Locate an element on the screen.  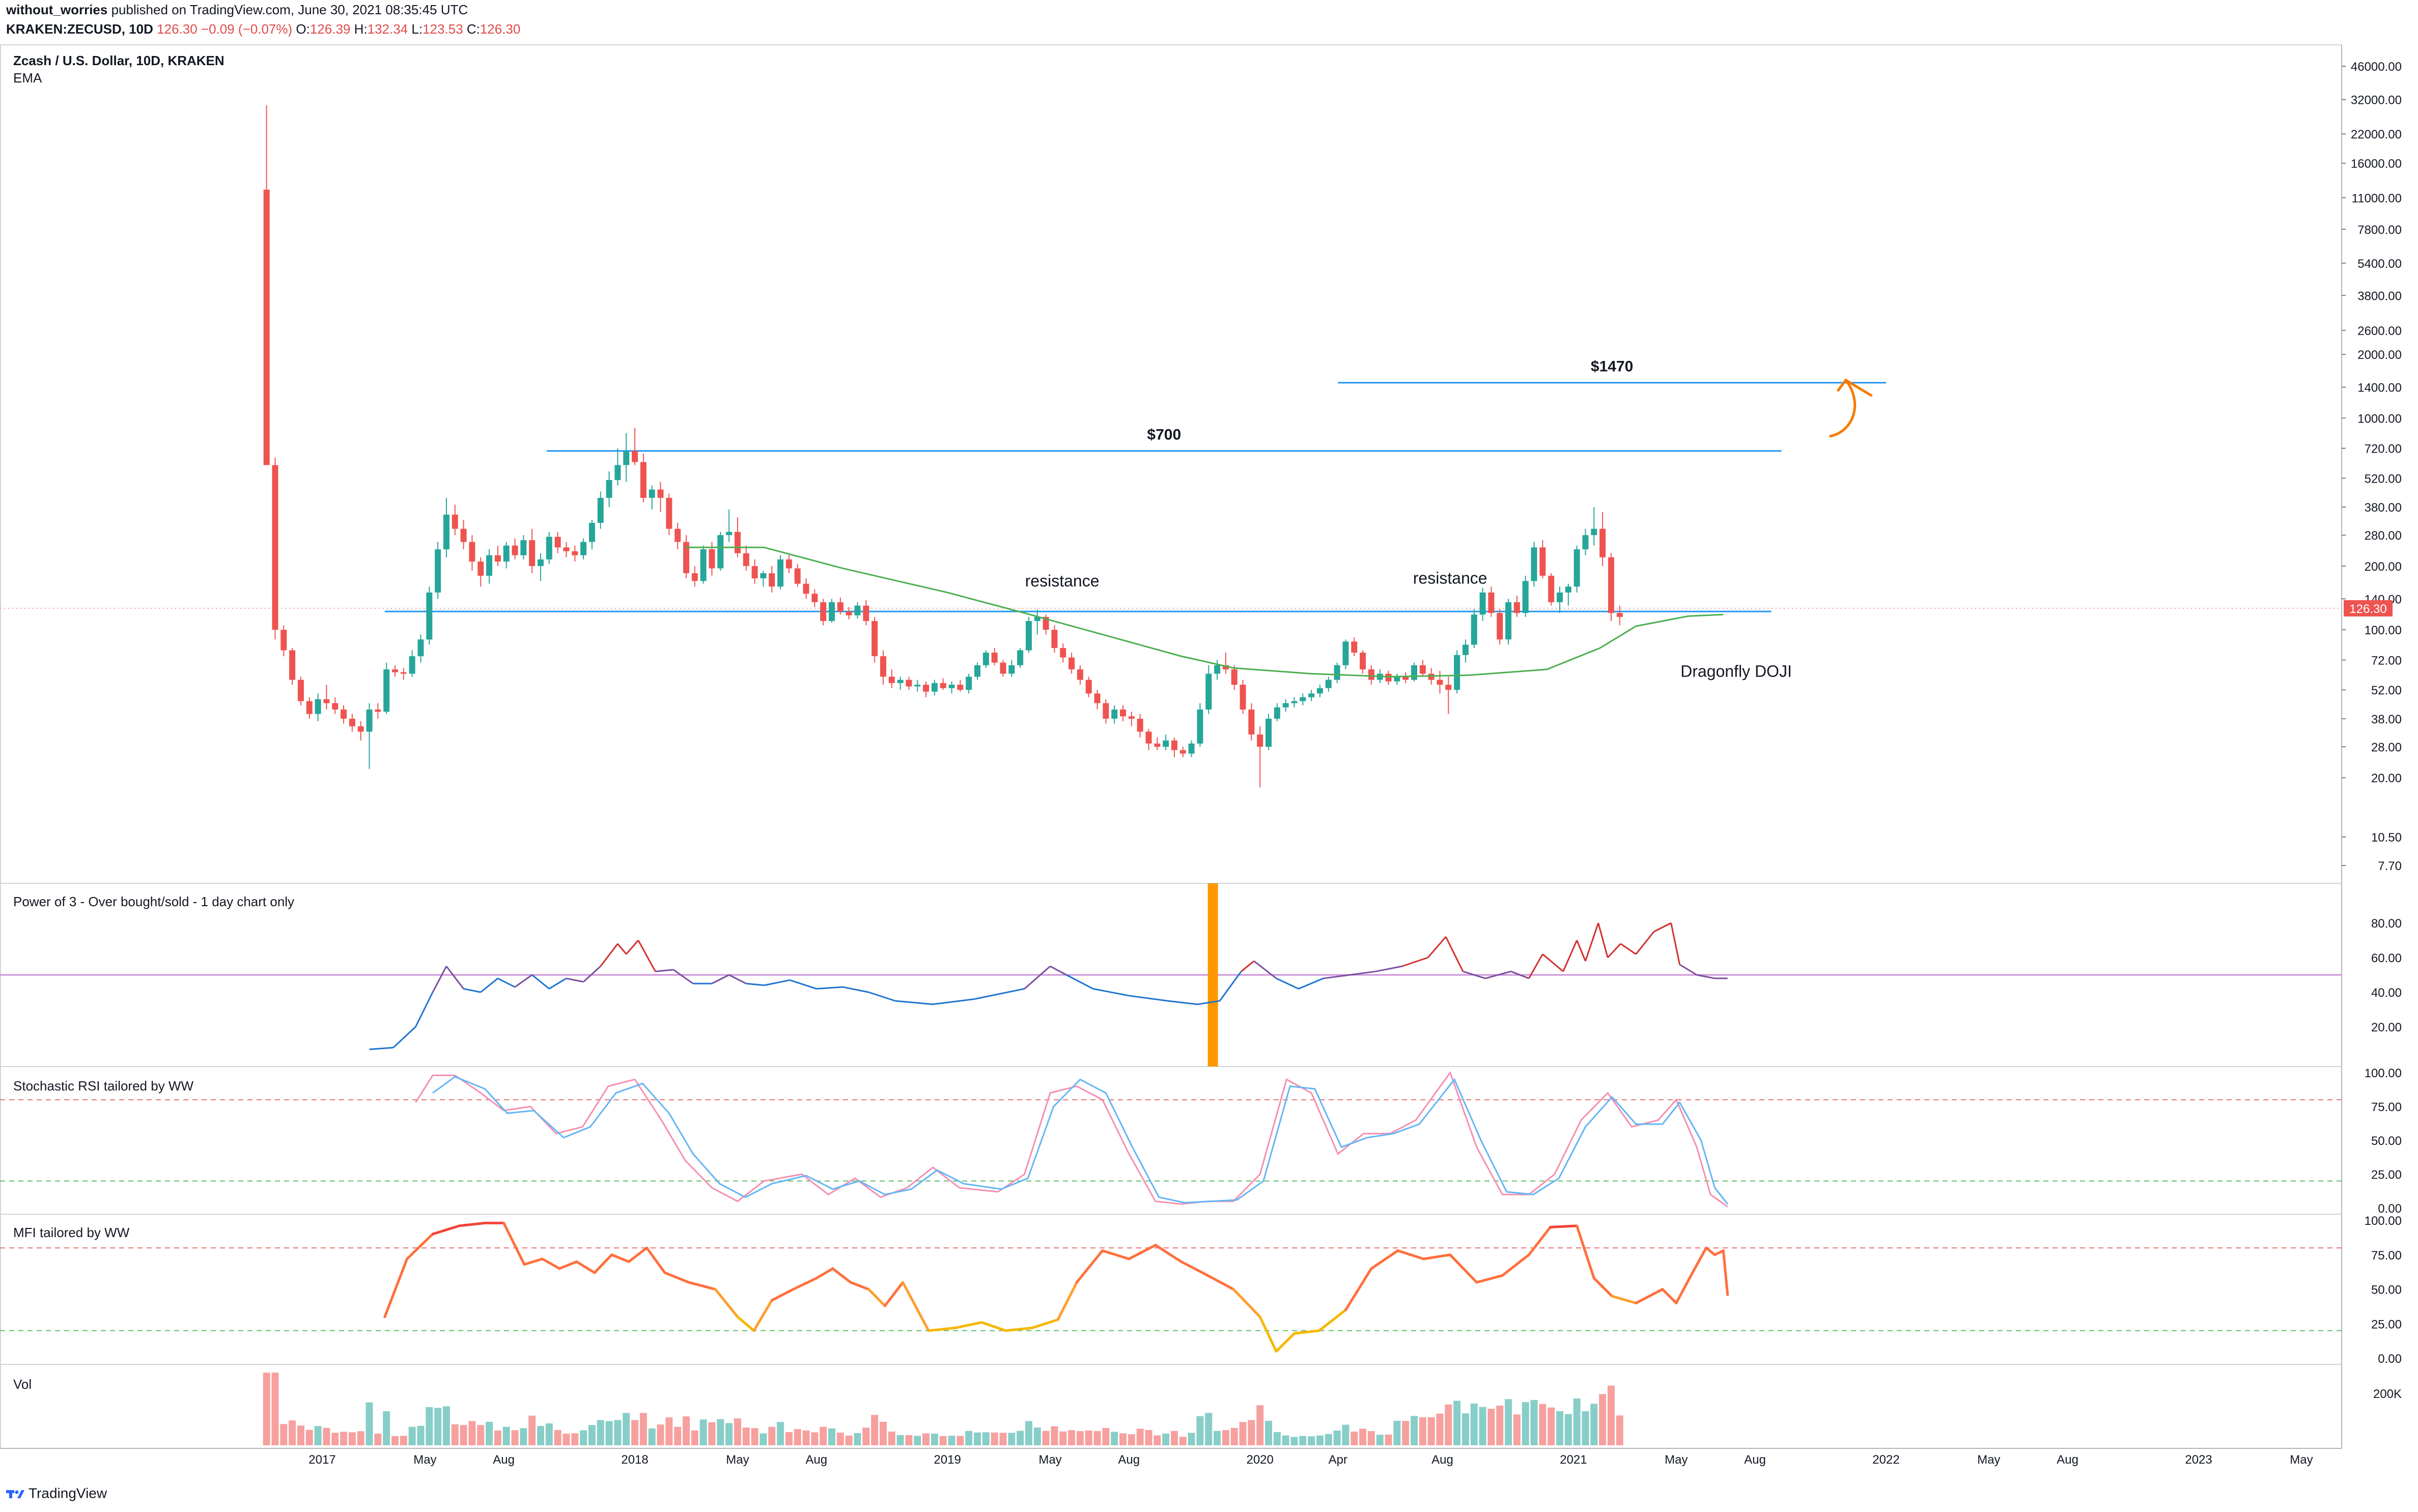
stoch-tick-label: 0.00 is located at coordinates (2390, 1209).